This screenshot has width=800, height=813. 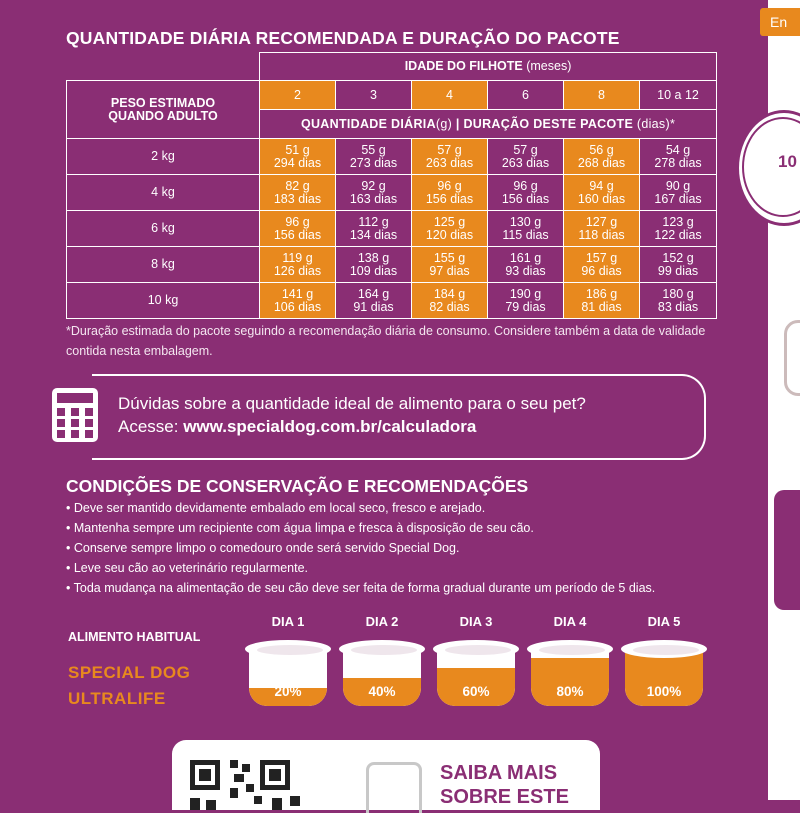 What do you see at coordinates (449, 293) in the screenshot?
I see `daily-grams: 184 g` at bounding box center [449, 293].